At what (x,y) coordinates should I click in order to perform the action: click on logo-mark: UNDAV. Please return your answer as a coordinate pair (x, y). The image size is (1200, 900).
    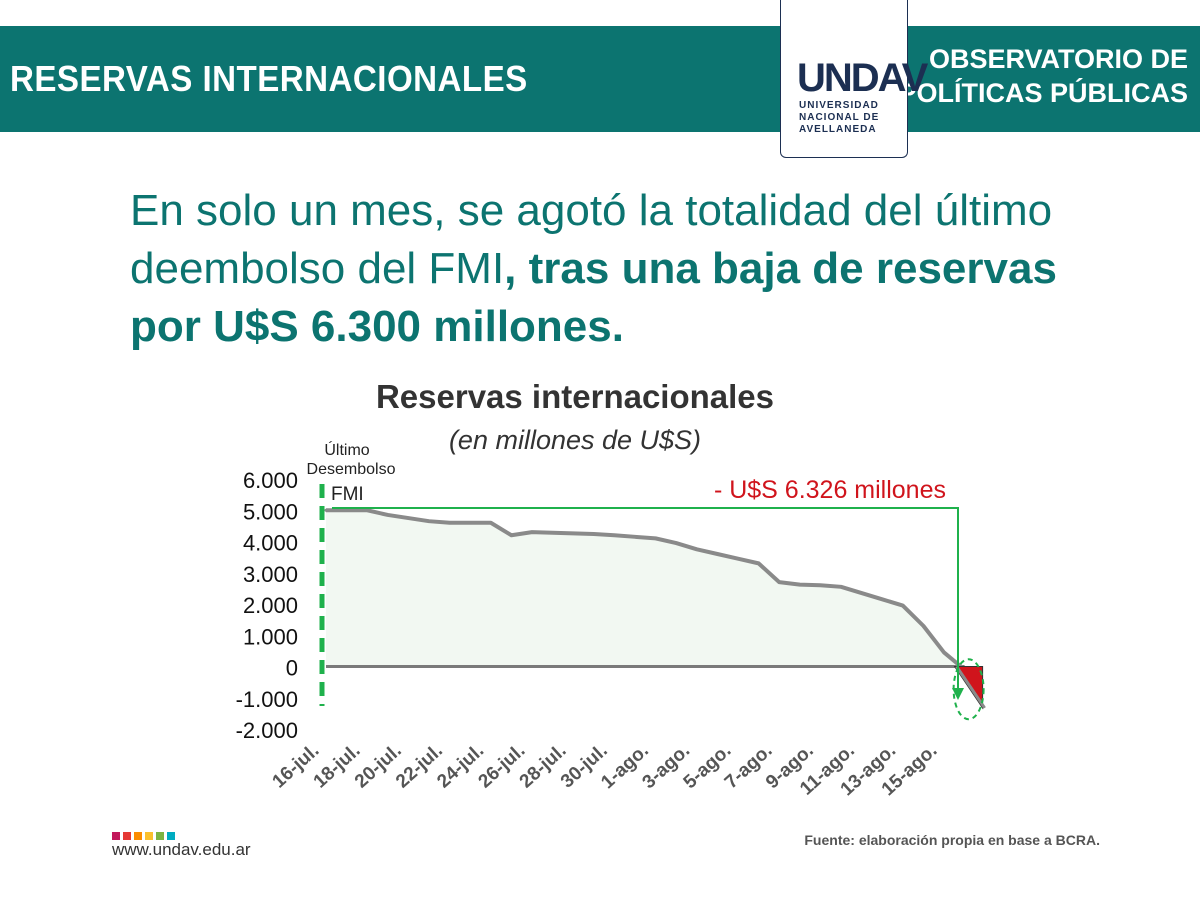
    Looking at the image, I should click on (862, 78).